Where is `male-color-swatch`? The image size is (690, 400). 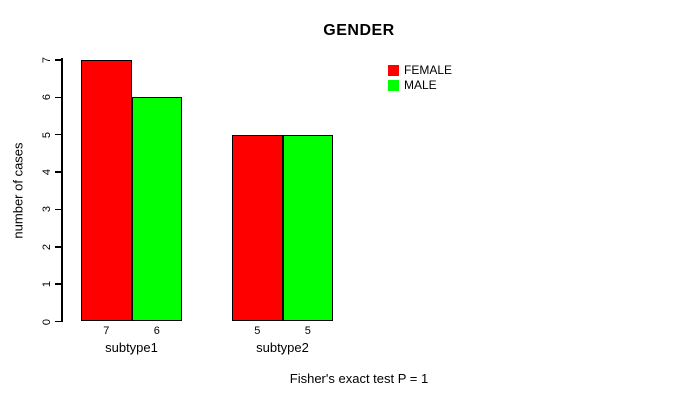 male-color-swatch is located at coordinates (393, 85).